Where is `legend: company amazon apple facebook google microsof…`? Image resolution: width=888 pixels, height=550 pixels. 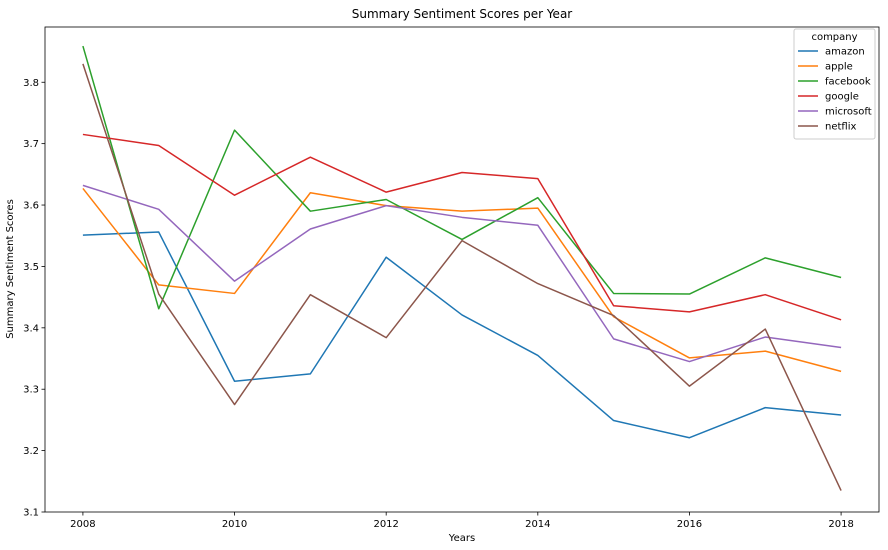 legend: company amazon apple facebook google microsof… is located at coordinates (834, 84).